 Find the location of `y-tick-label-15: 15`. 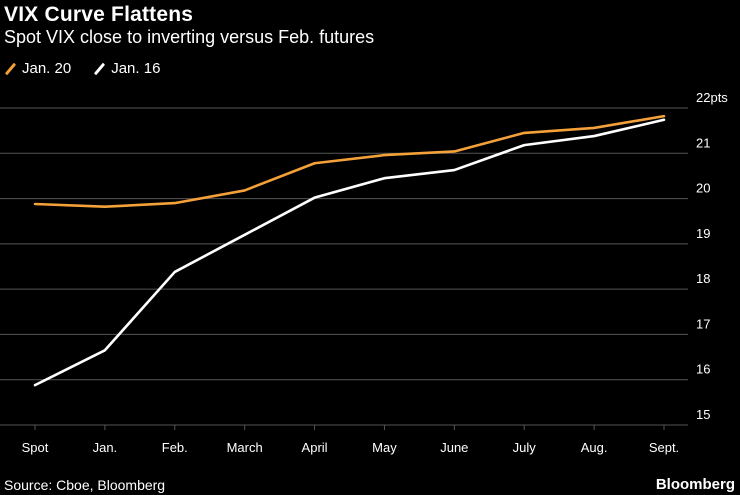

y-tick-label-15: 15 is located at coordinates (703, 414).